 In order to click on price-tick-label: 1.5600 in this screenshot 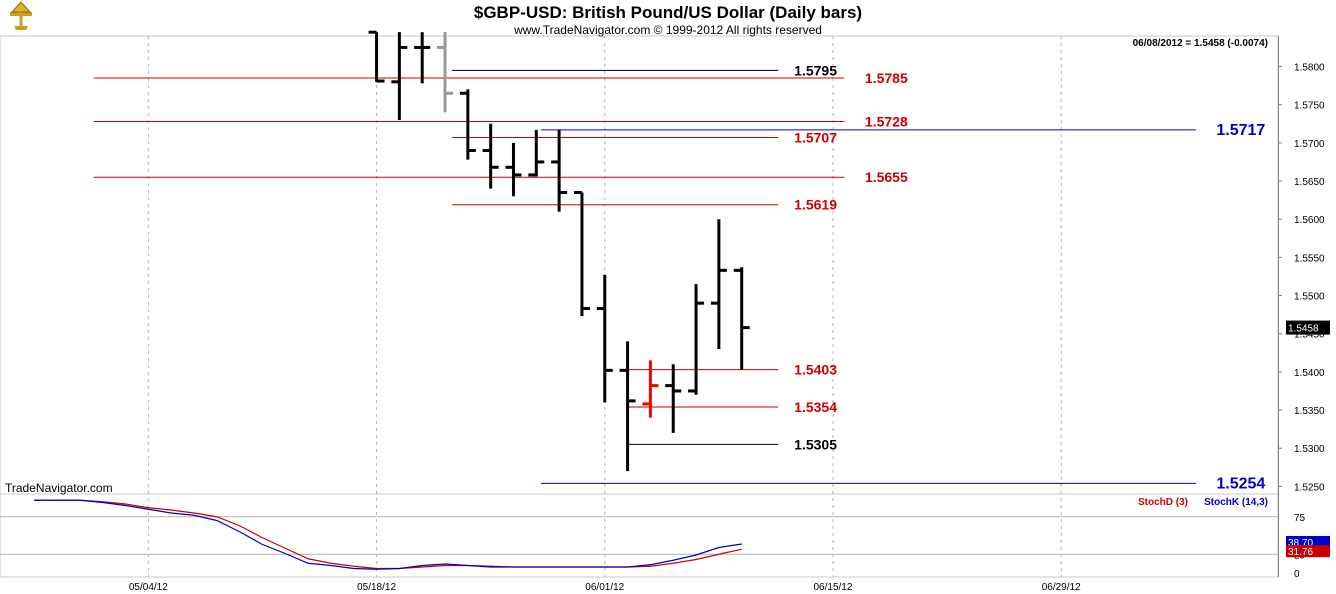, I will do `click(1309, 220)`.